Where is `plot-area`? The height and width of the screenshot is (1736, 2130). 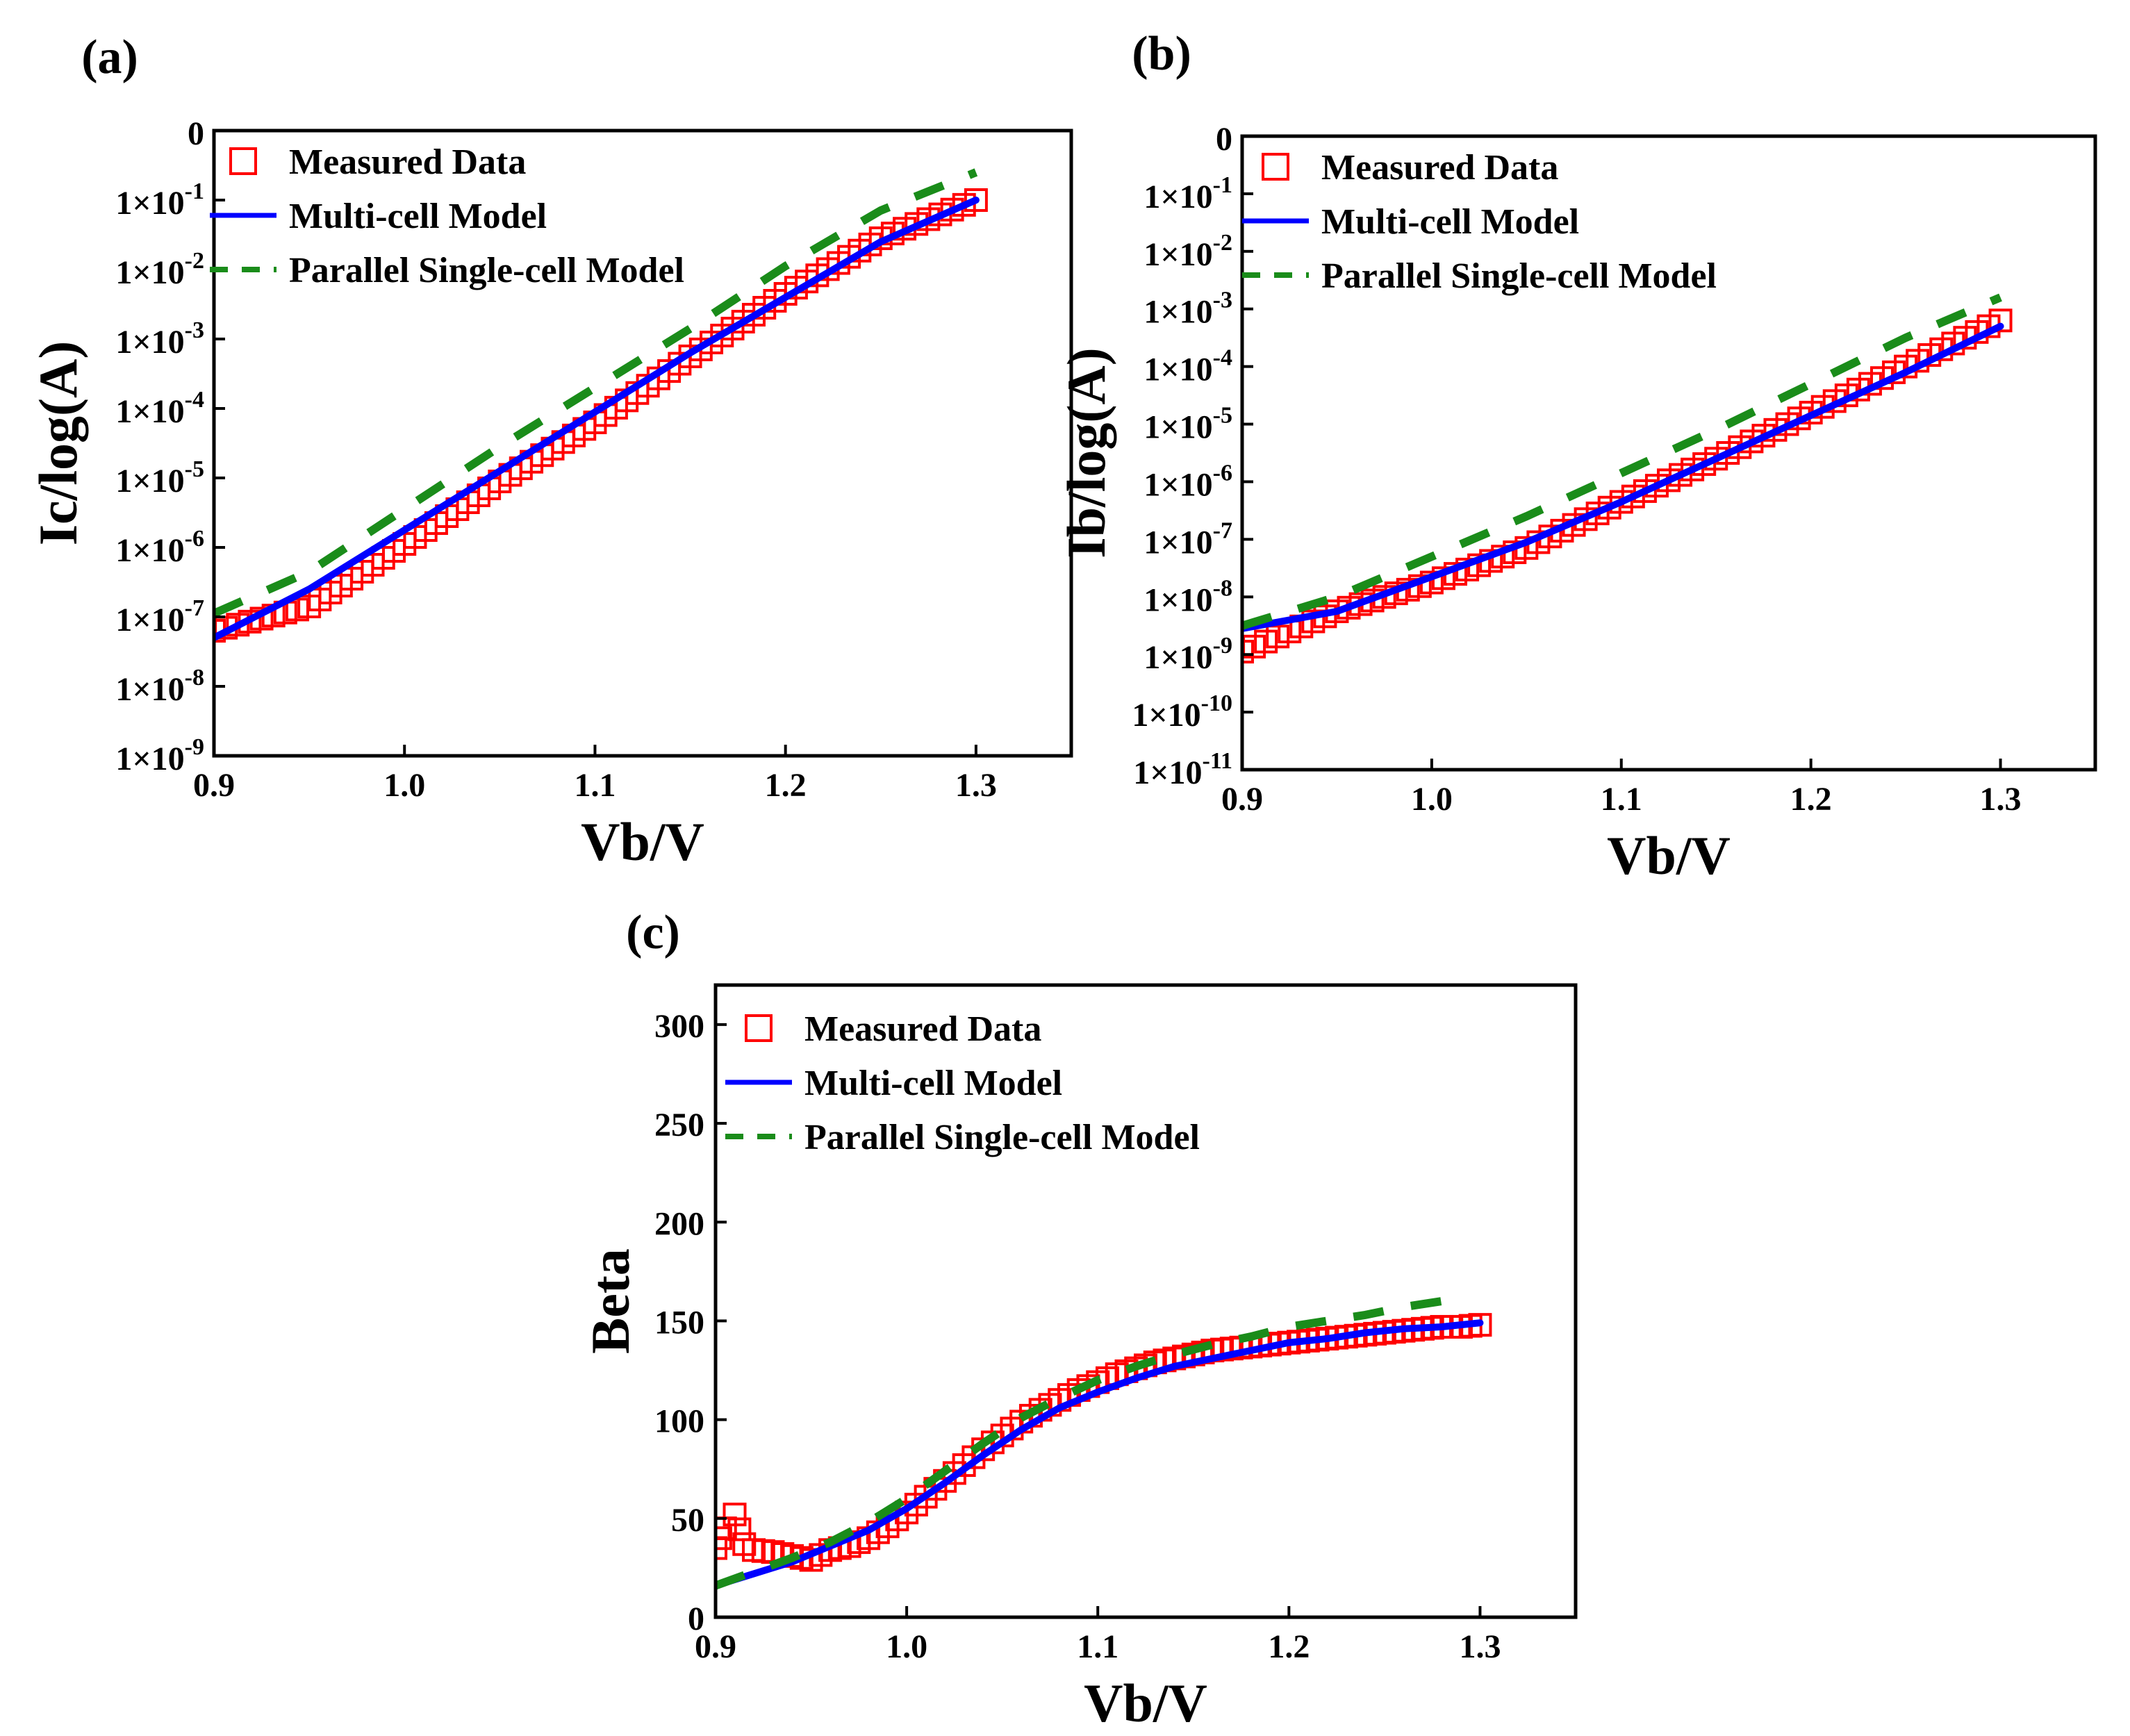
plot-area is located at coordinates (601, 405).